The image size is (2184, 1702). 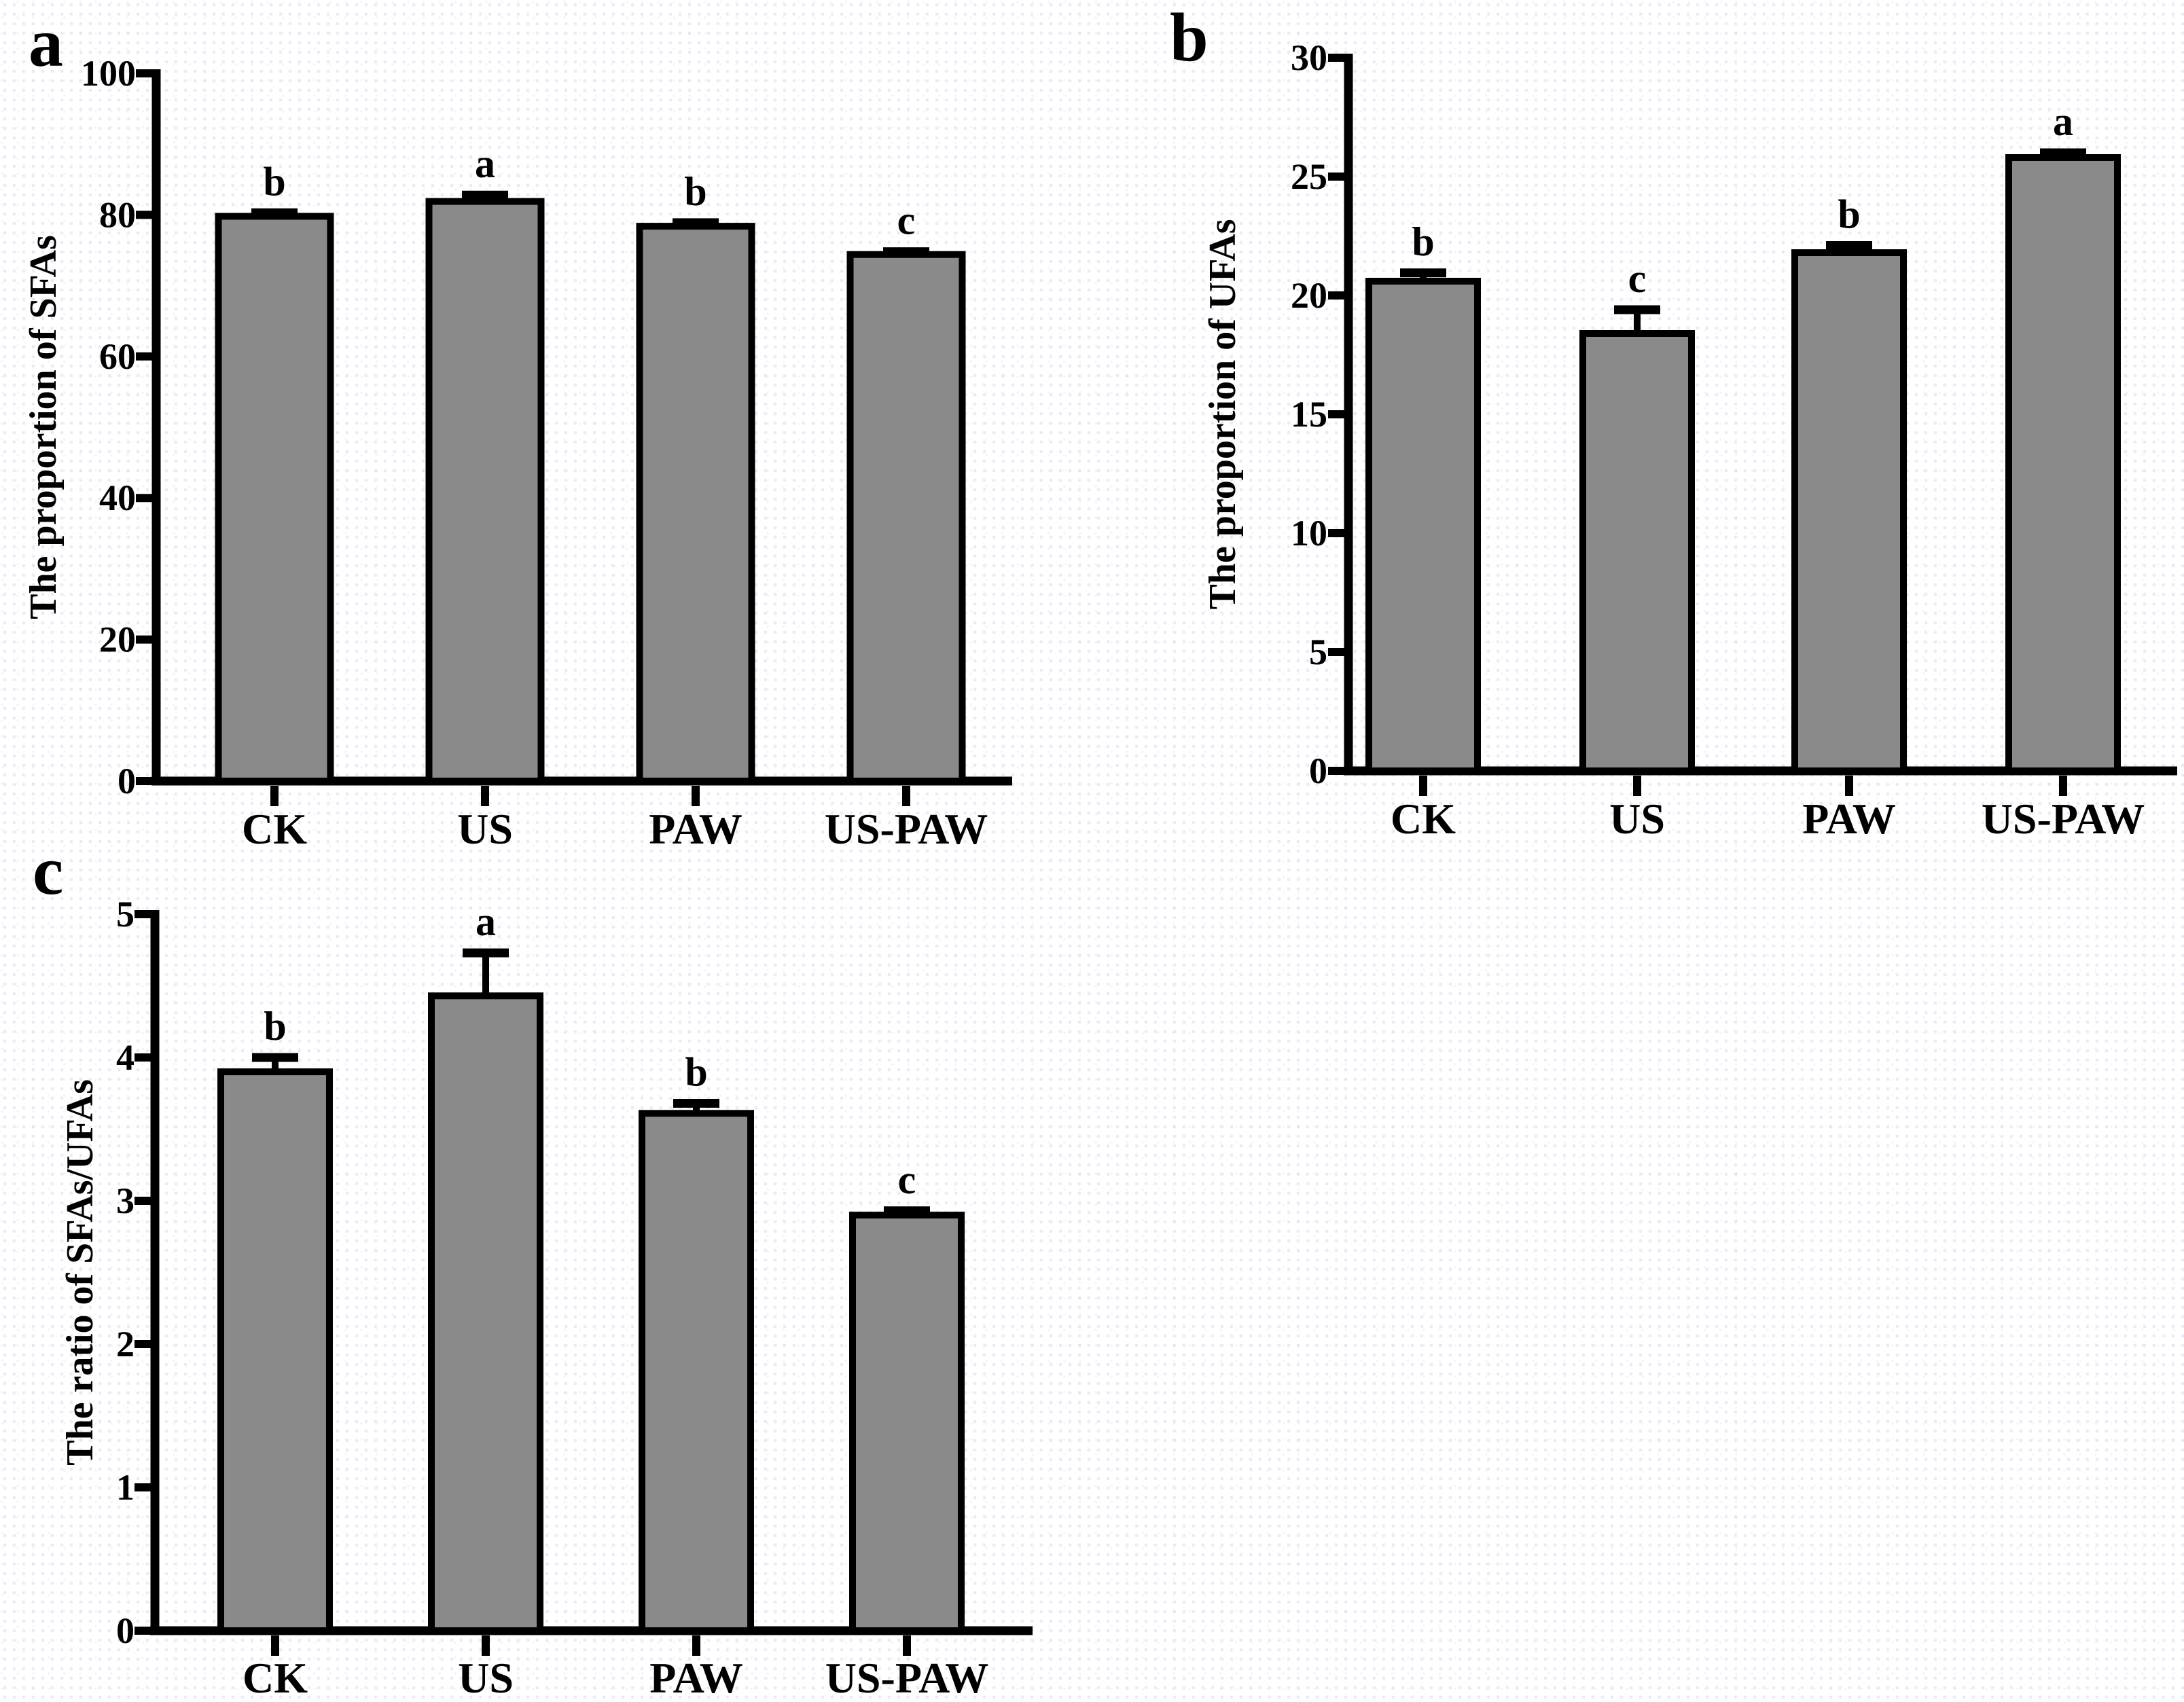 What do you see at coordinates (80, 1272) in the screenshot?
I see `y-axis-title: The ratio of SFAs/UFAs` at bounding box center [80, 1272].